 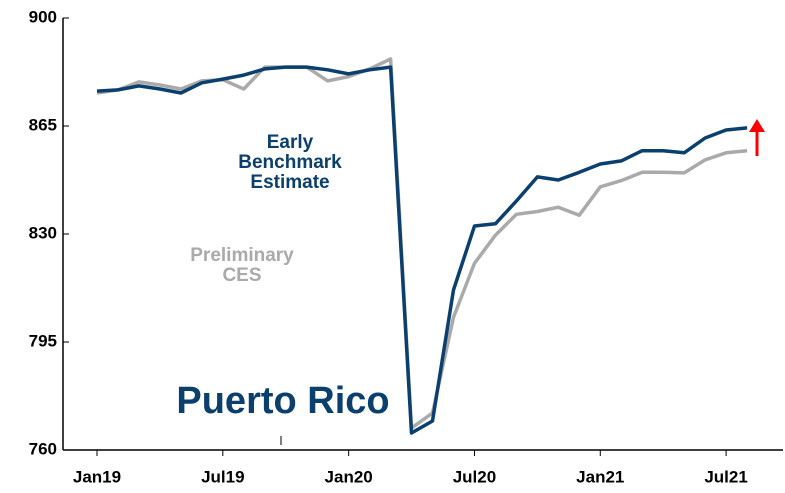 I want to click on x-tick-label: Jan20, so click(x=349, y=476).